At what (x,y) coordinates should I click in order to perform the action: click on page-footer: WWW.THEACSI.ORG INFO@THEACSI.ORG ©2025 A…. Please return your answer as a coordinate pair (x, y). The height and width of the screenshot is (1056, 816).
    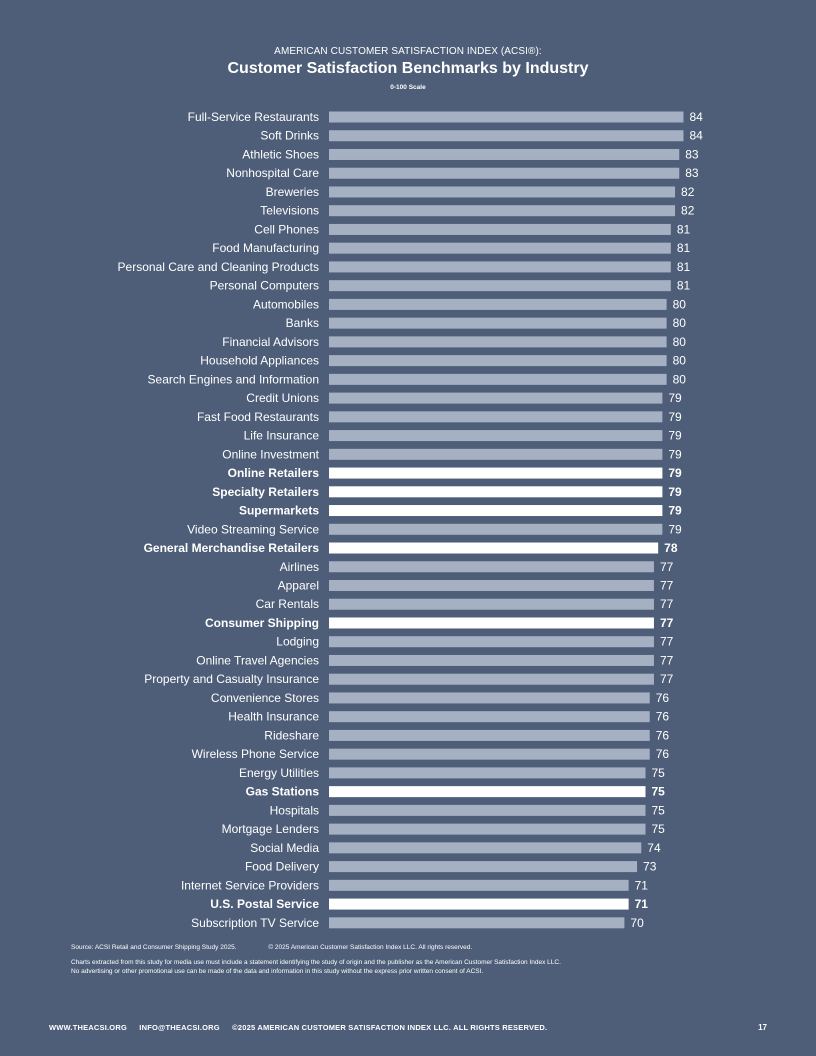
    Looking at the image, I should click on (409, 1027).